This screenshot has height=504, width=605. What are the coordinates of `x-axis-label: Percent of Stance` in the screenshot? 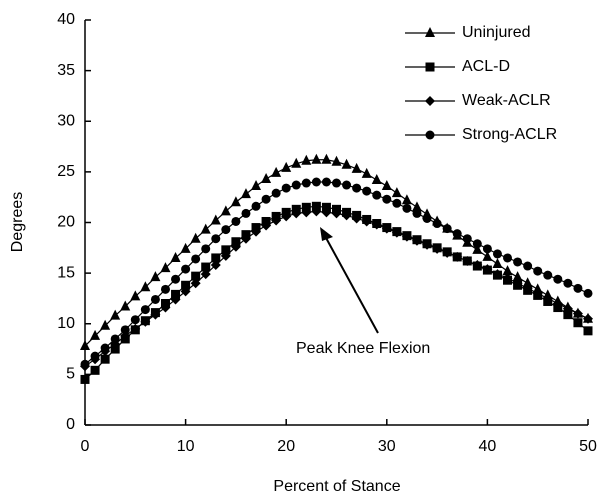 It's located at (336, 486).